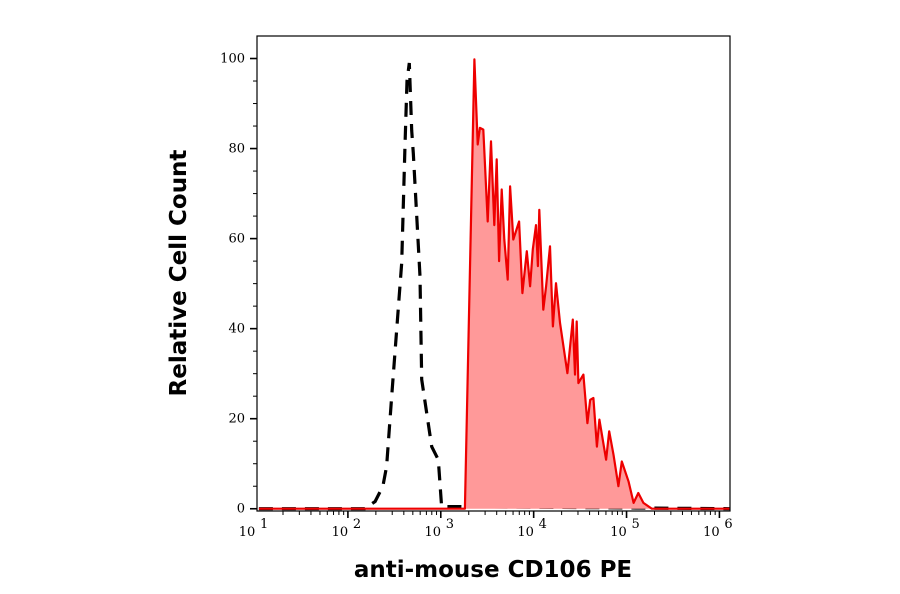  What do you see at coordinates (236, 149) in the screenshot?
I see `y-tick-label: 80` at bounding box center [236, 149].